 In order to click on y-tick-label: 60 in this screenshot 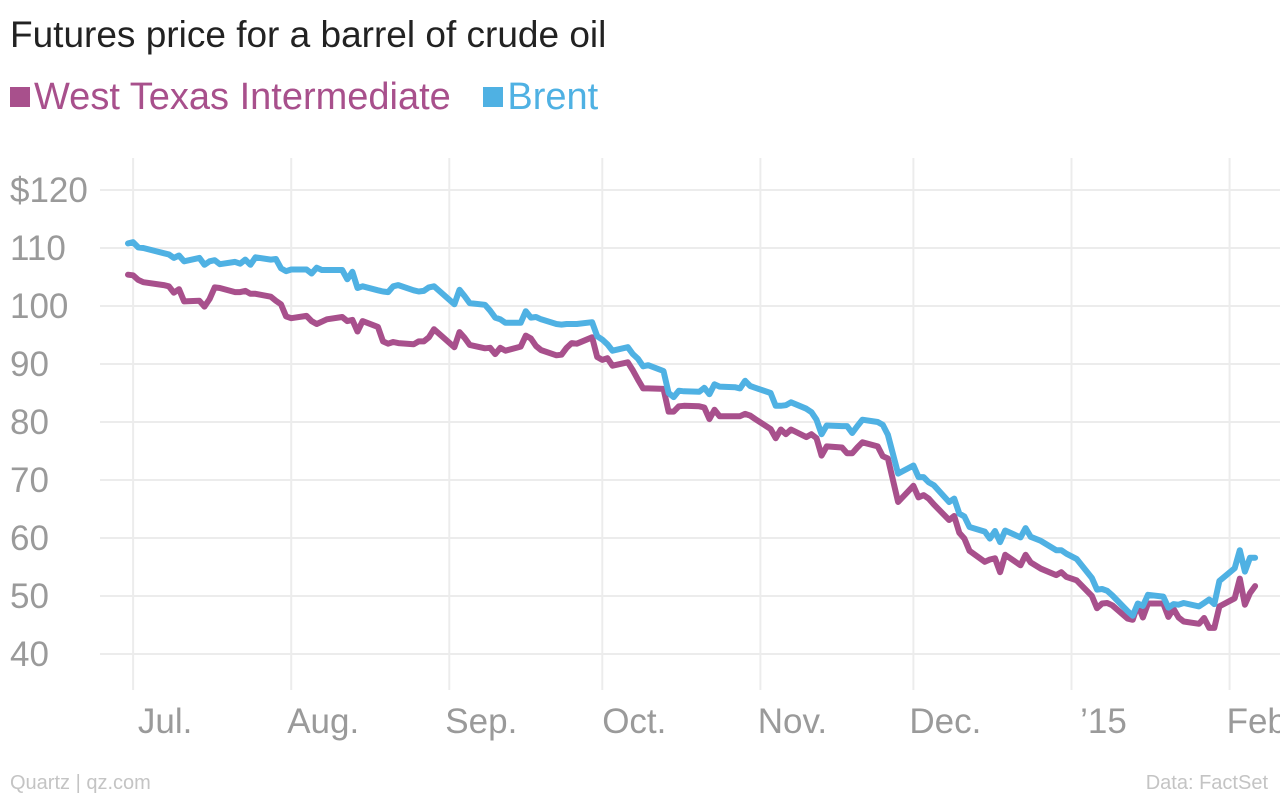, I will do `click(29, 538)`.